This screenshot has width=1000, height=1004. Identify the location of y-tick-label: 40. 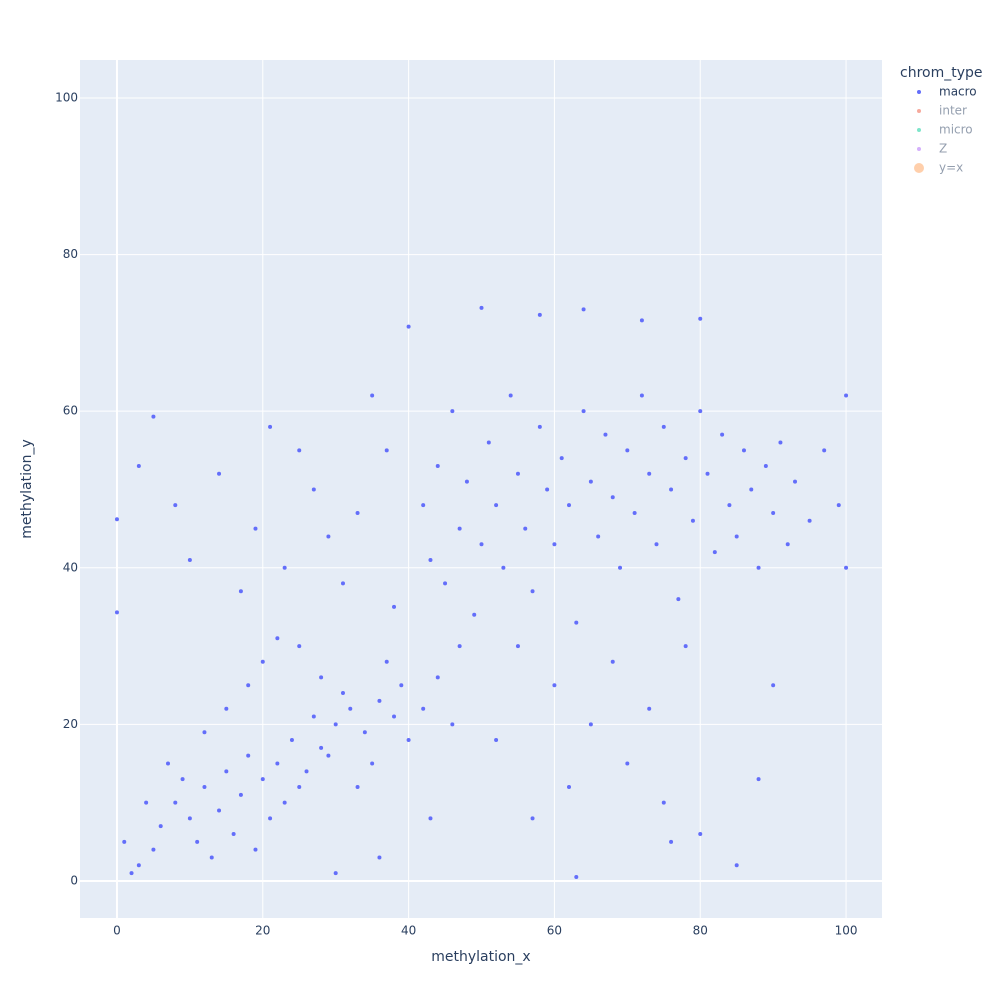
(70, 567).